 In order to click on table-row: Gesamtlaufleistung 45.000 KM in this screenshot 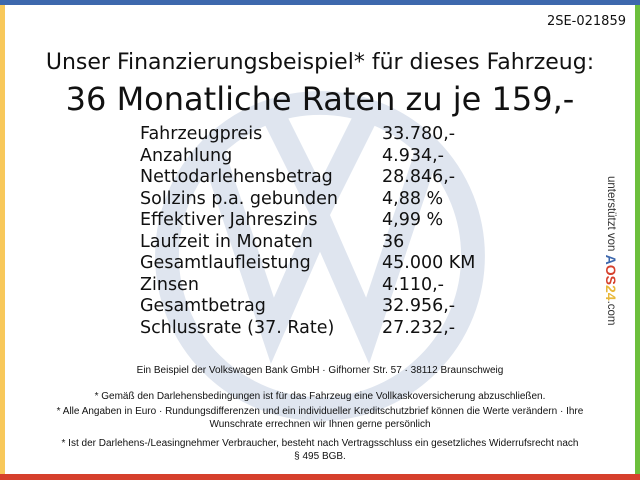, I will do `click(307, 264)`.